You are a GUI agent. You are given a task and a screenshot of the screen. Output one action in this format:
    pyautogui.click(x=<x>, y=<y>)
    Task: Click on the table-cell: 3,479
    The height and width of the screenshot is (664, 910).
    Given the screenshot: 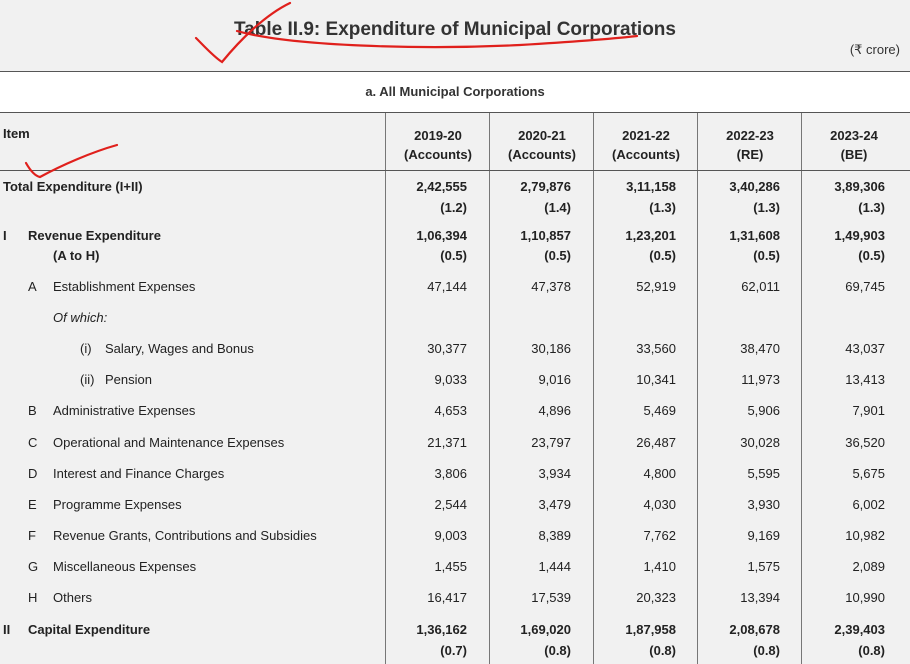 What is the action you would take?
    pyautogui.click(x=554, y=504)
    